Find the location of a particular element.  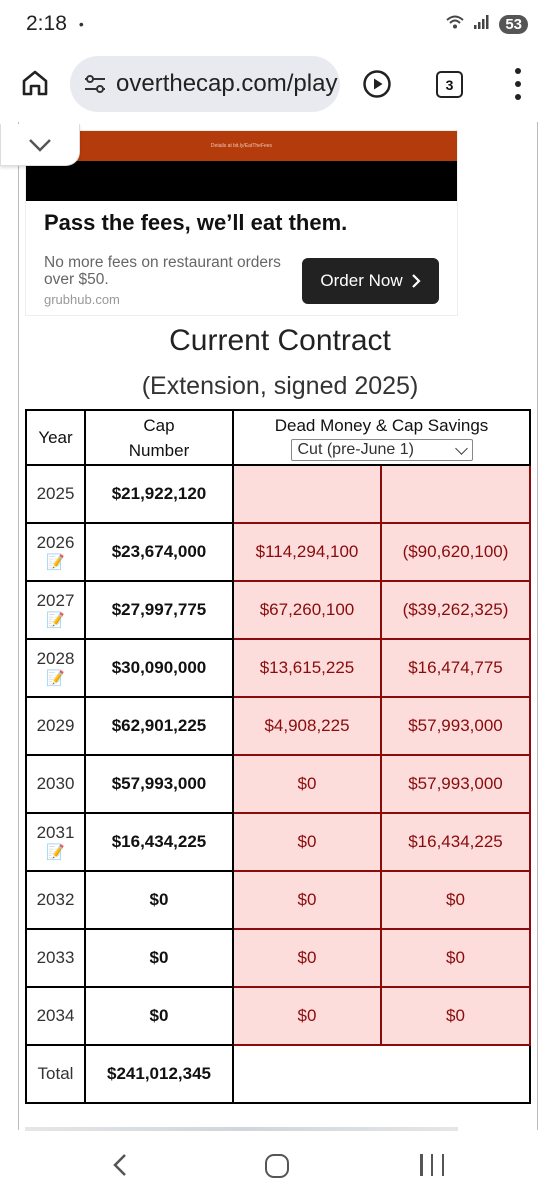

dead-money-cell is located at coordinates (307, 494).